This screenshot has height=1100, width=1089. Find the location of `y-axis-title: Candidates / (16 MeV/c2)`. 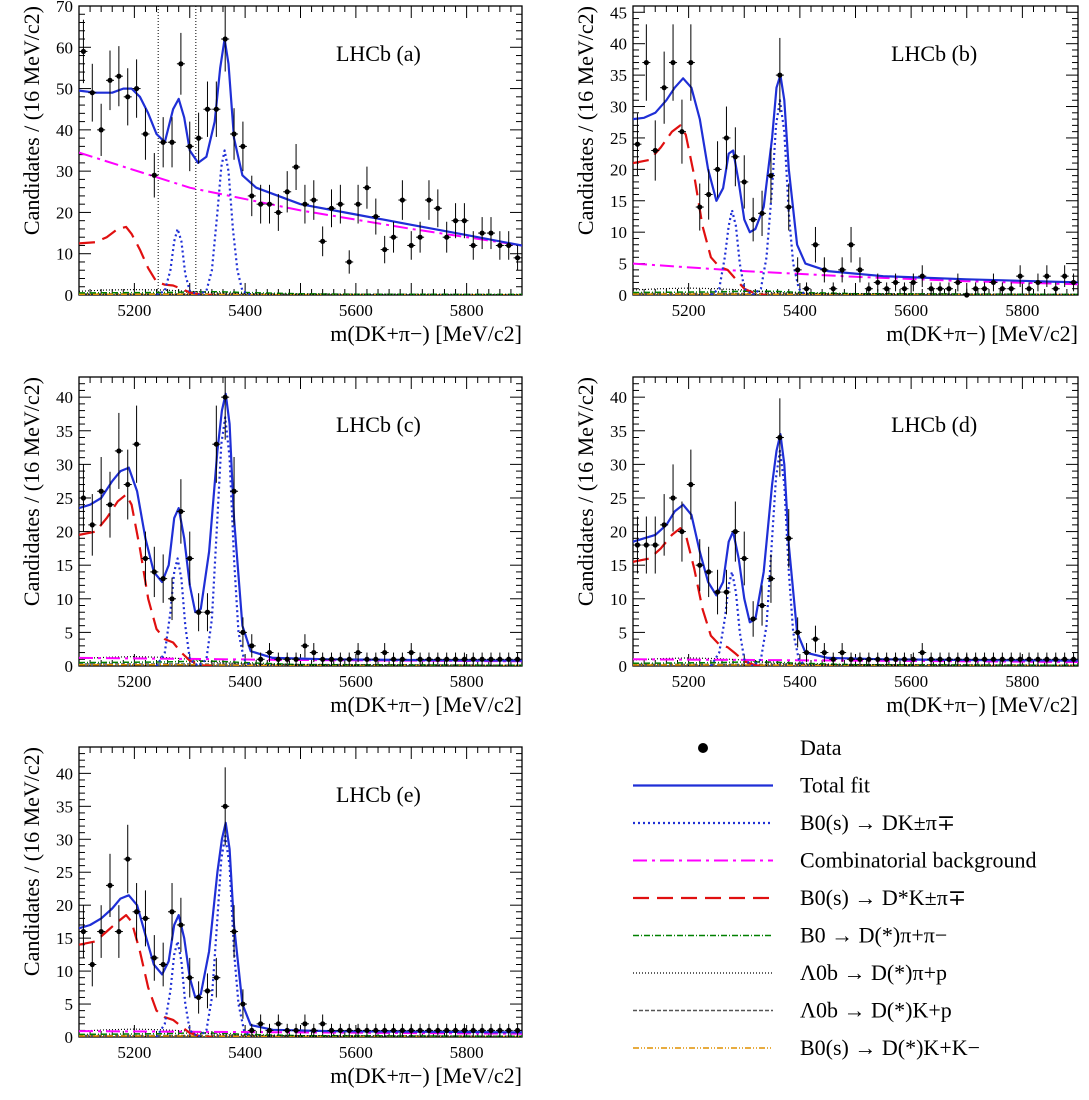

y-axis-title: Candidates / (16 MeV/c2) is located at coordinates (31, 120).